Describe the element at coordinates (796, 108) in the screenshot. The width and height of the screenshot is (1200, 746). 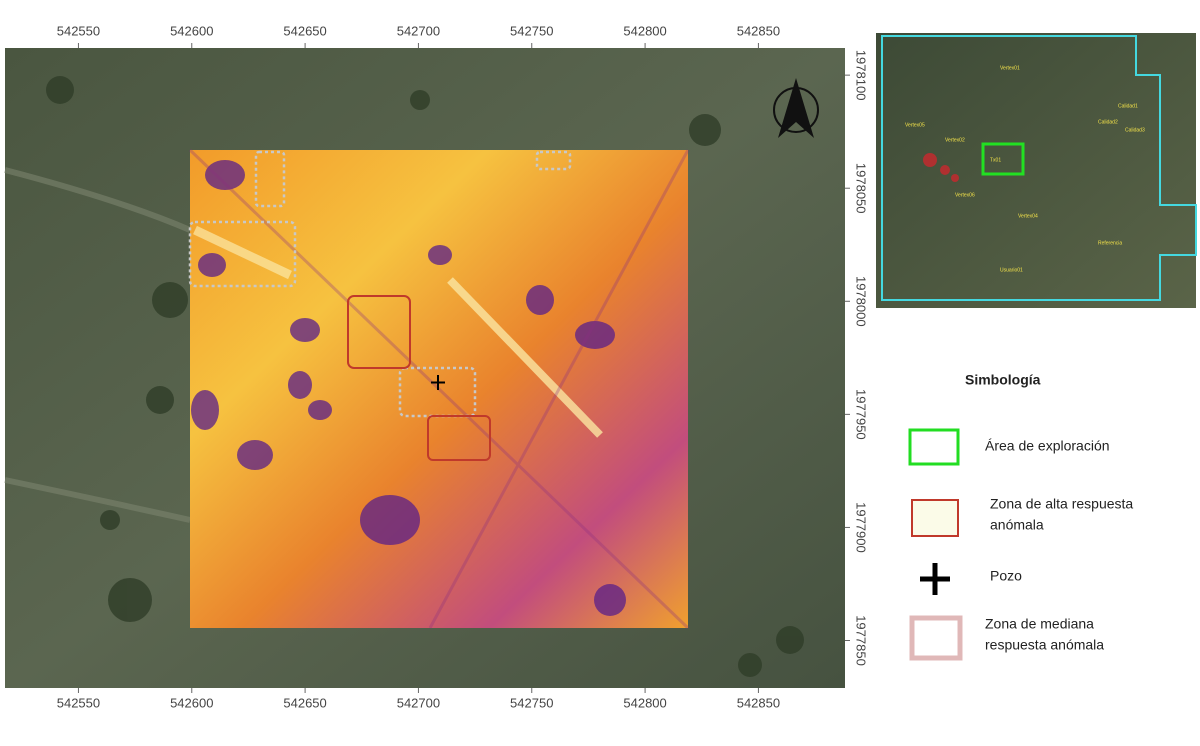
I see `north-arrow` at that location.